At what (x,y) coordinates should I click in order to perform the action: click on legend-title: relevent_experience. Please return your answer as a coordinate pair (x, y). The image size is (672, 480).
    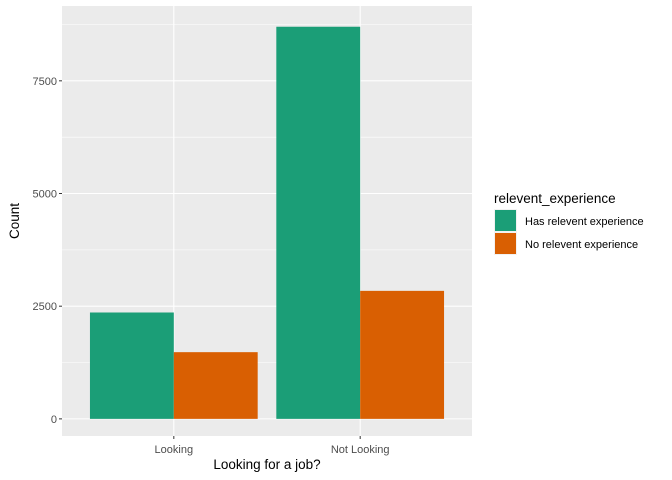
    Looking at the image, I should click on (555, 198).